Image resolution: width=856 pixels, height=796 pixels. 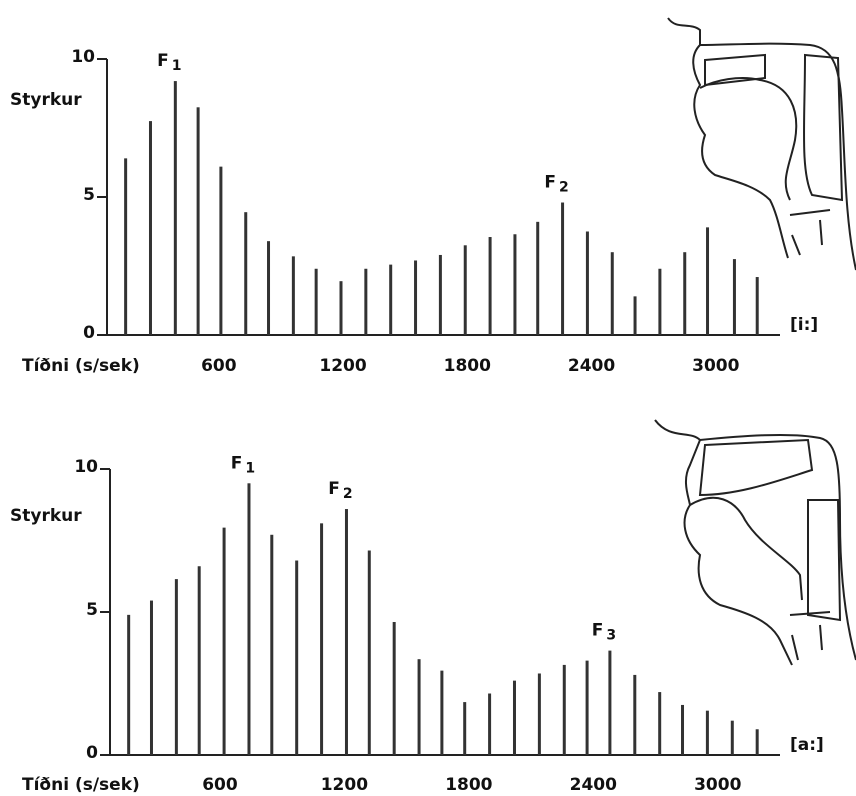 I want to click on vowel-label: [i:], so click(x=804, y=325).